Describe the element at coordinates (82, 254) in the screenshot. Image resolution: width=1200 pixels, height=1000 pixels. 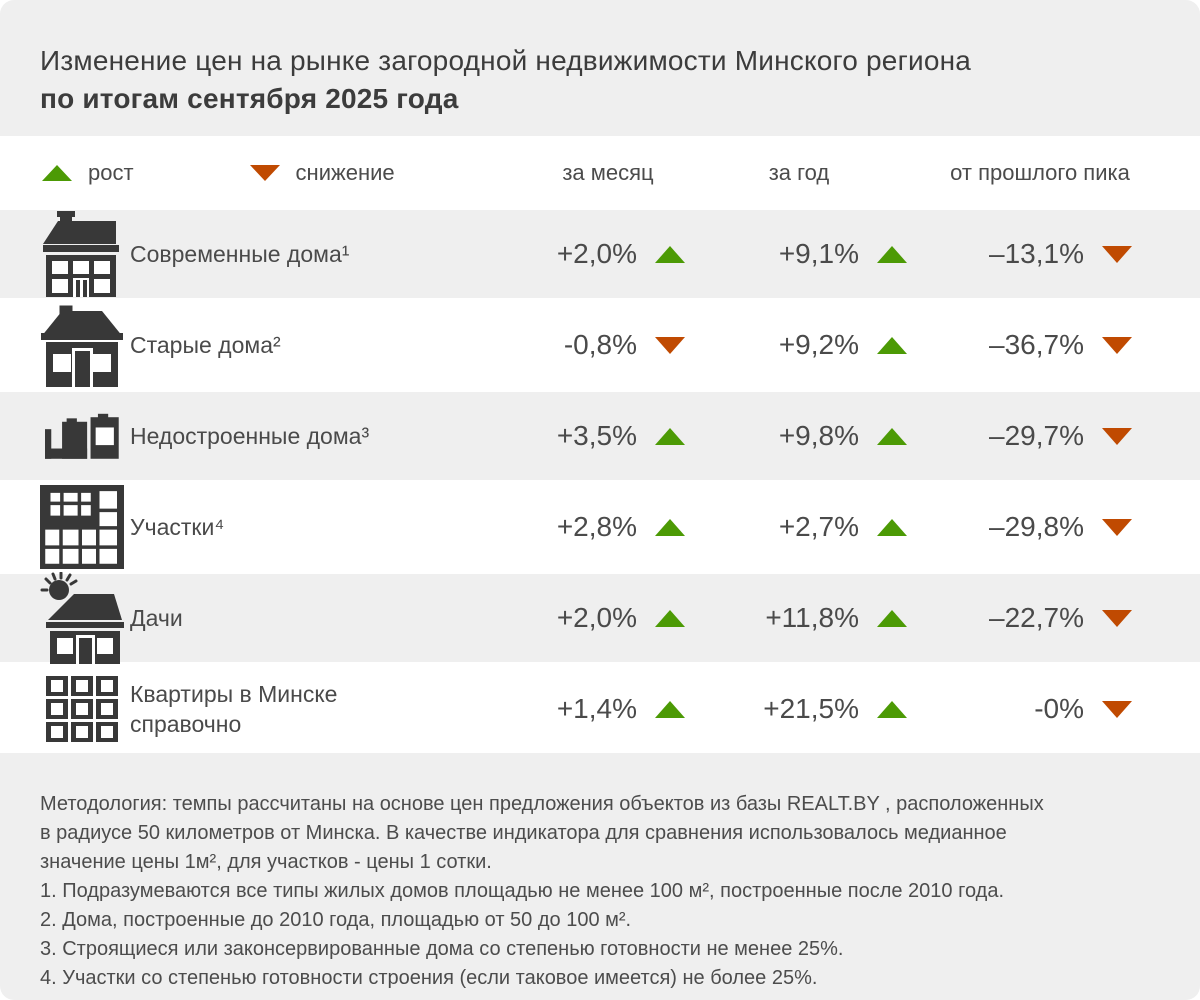
I see `modern-house-icon` at that location.